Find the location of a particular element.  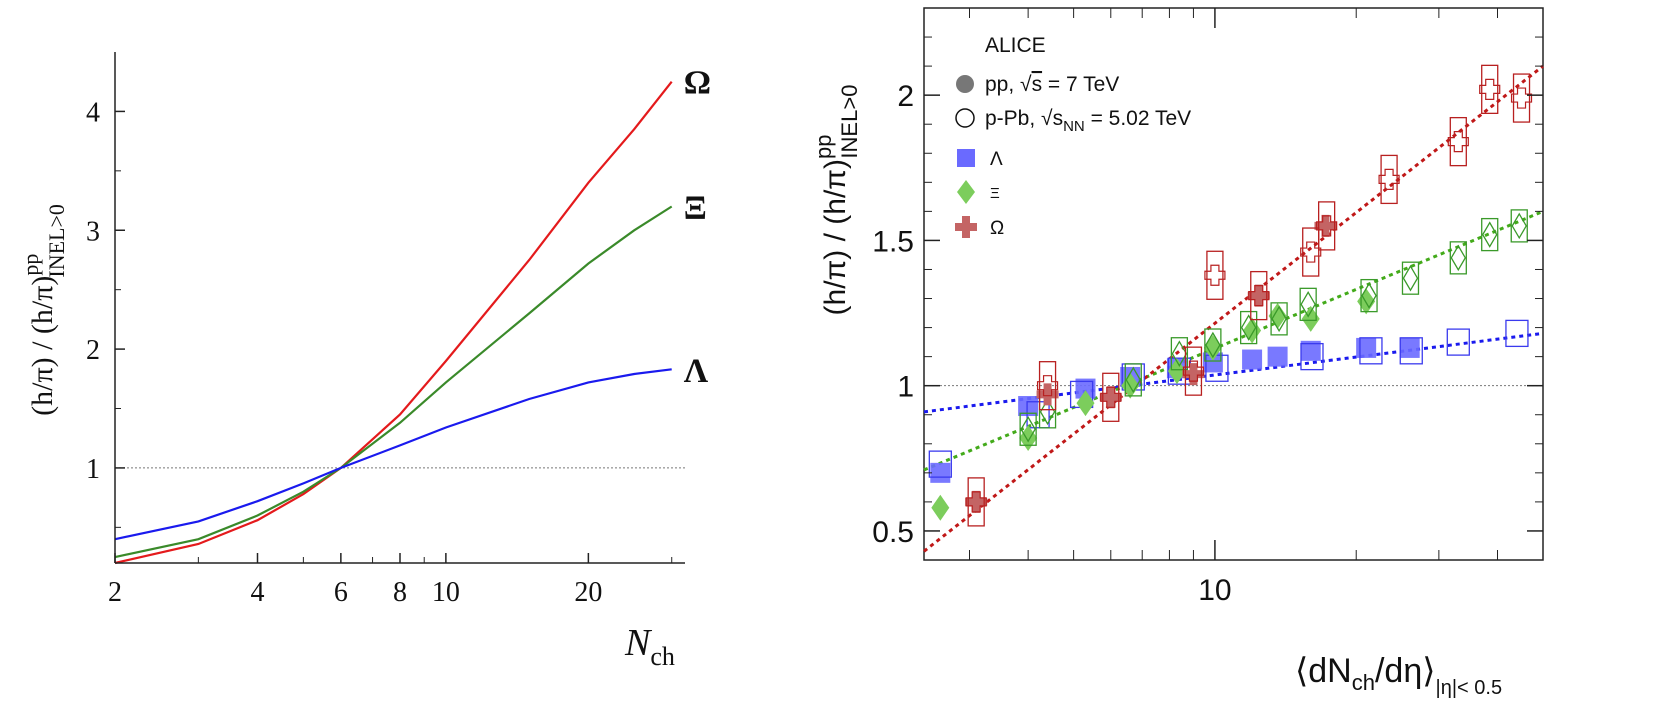

right-y-tick-label-1: 1 is located at coordinates (905, 387).